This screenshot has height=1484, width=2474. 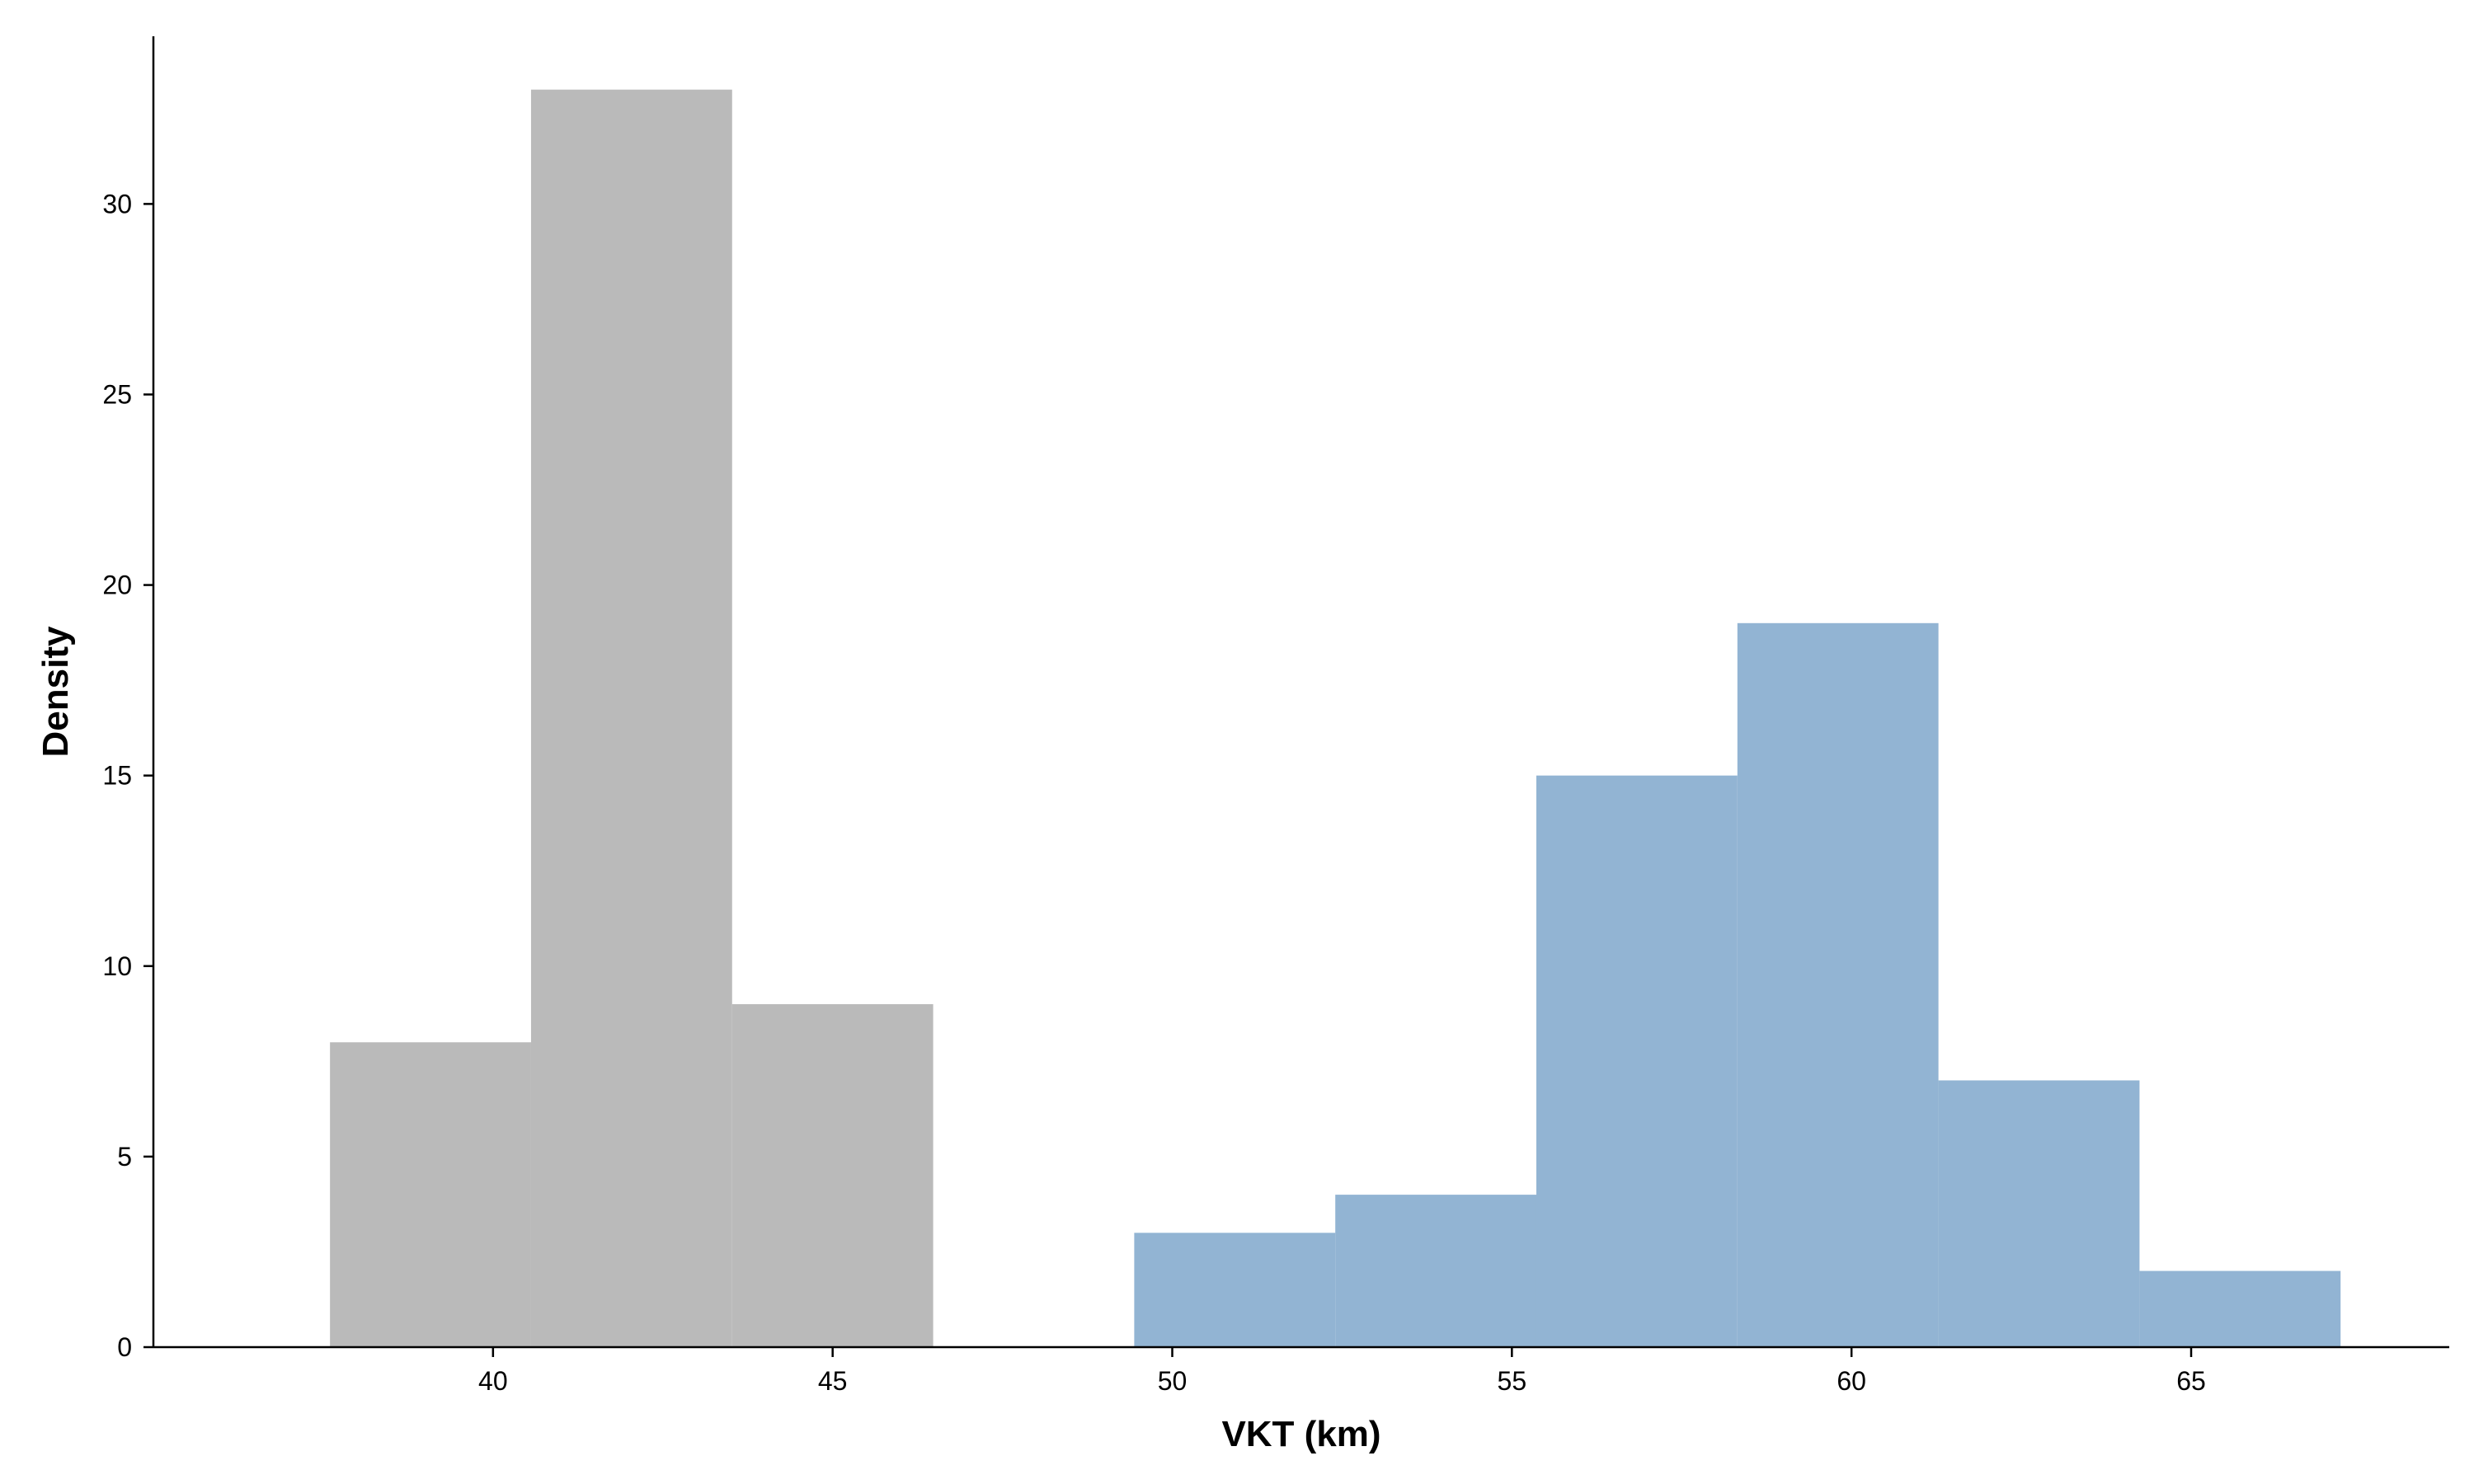 What do you see at coordinates (2039, 1213) in the screenshot?
I see `histogram-bar-s1-b4` at bounding box center [2039, 1213].